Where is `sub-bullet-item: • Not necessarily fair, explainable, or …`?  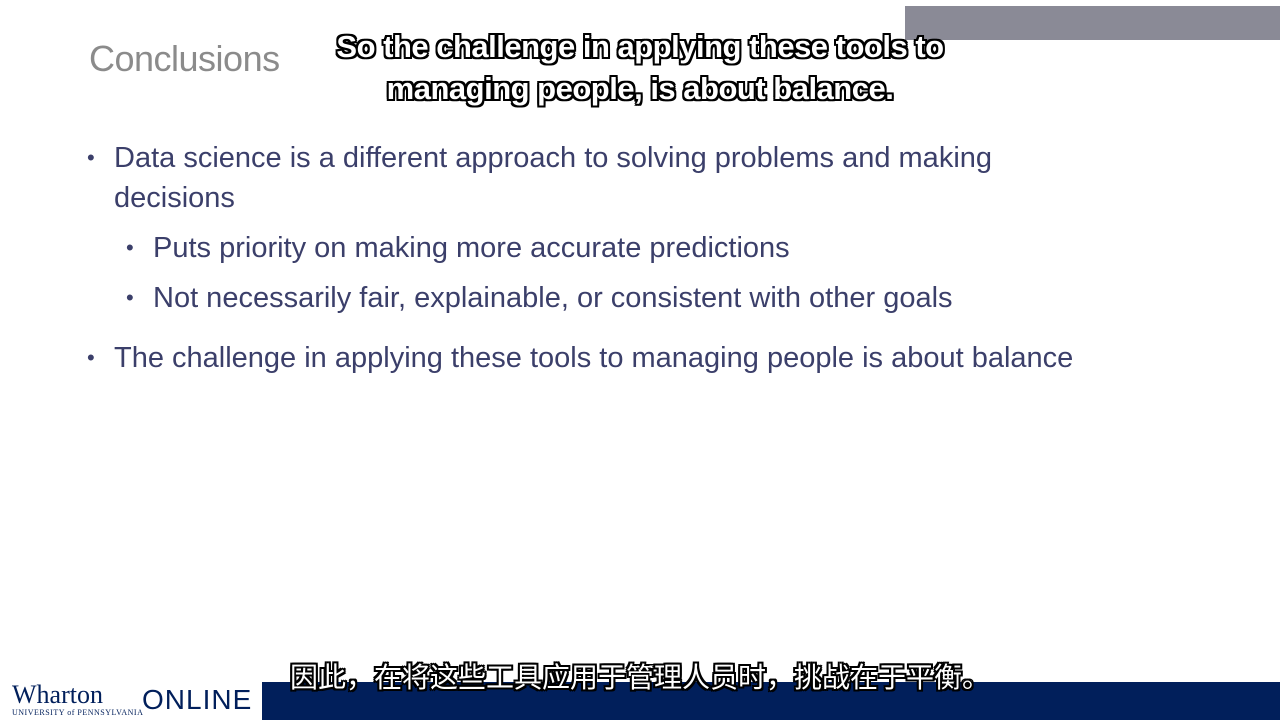 sub-bullet-item: • Not necessarily fair, explainable, or … is located at coordinates (589, 298).